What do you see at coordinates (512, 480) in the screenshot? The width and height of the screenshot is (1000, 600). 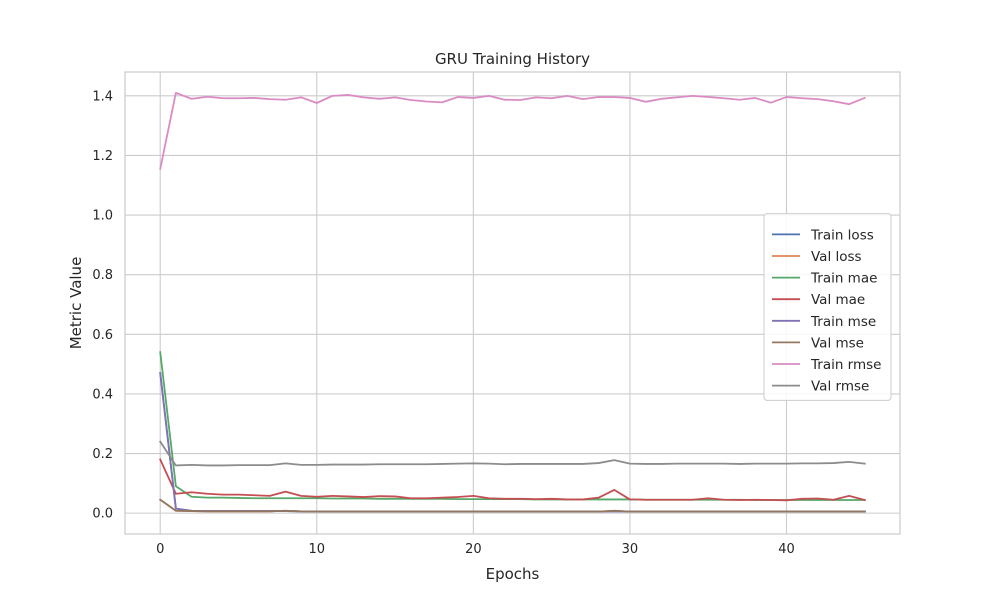 I see `series-line-val-mae` at bounding box center [512, 480].